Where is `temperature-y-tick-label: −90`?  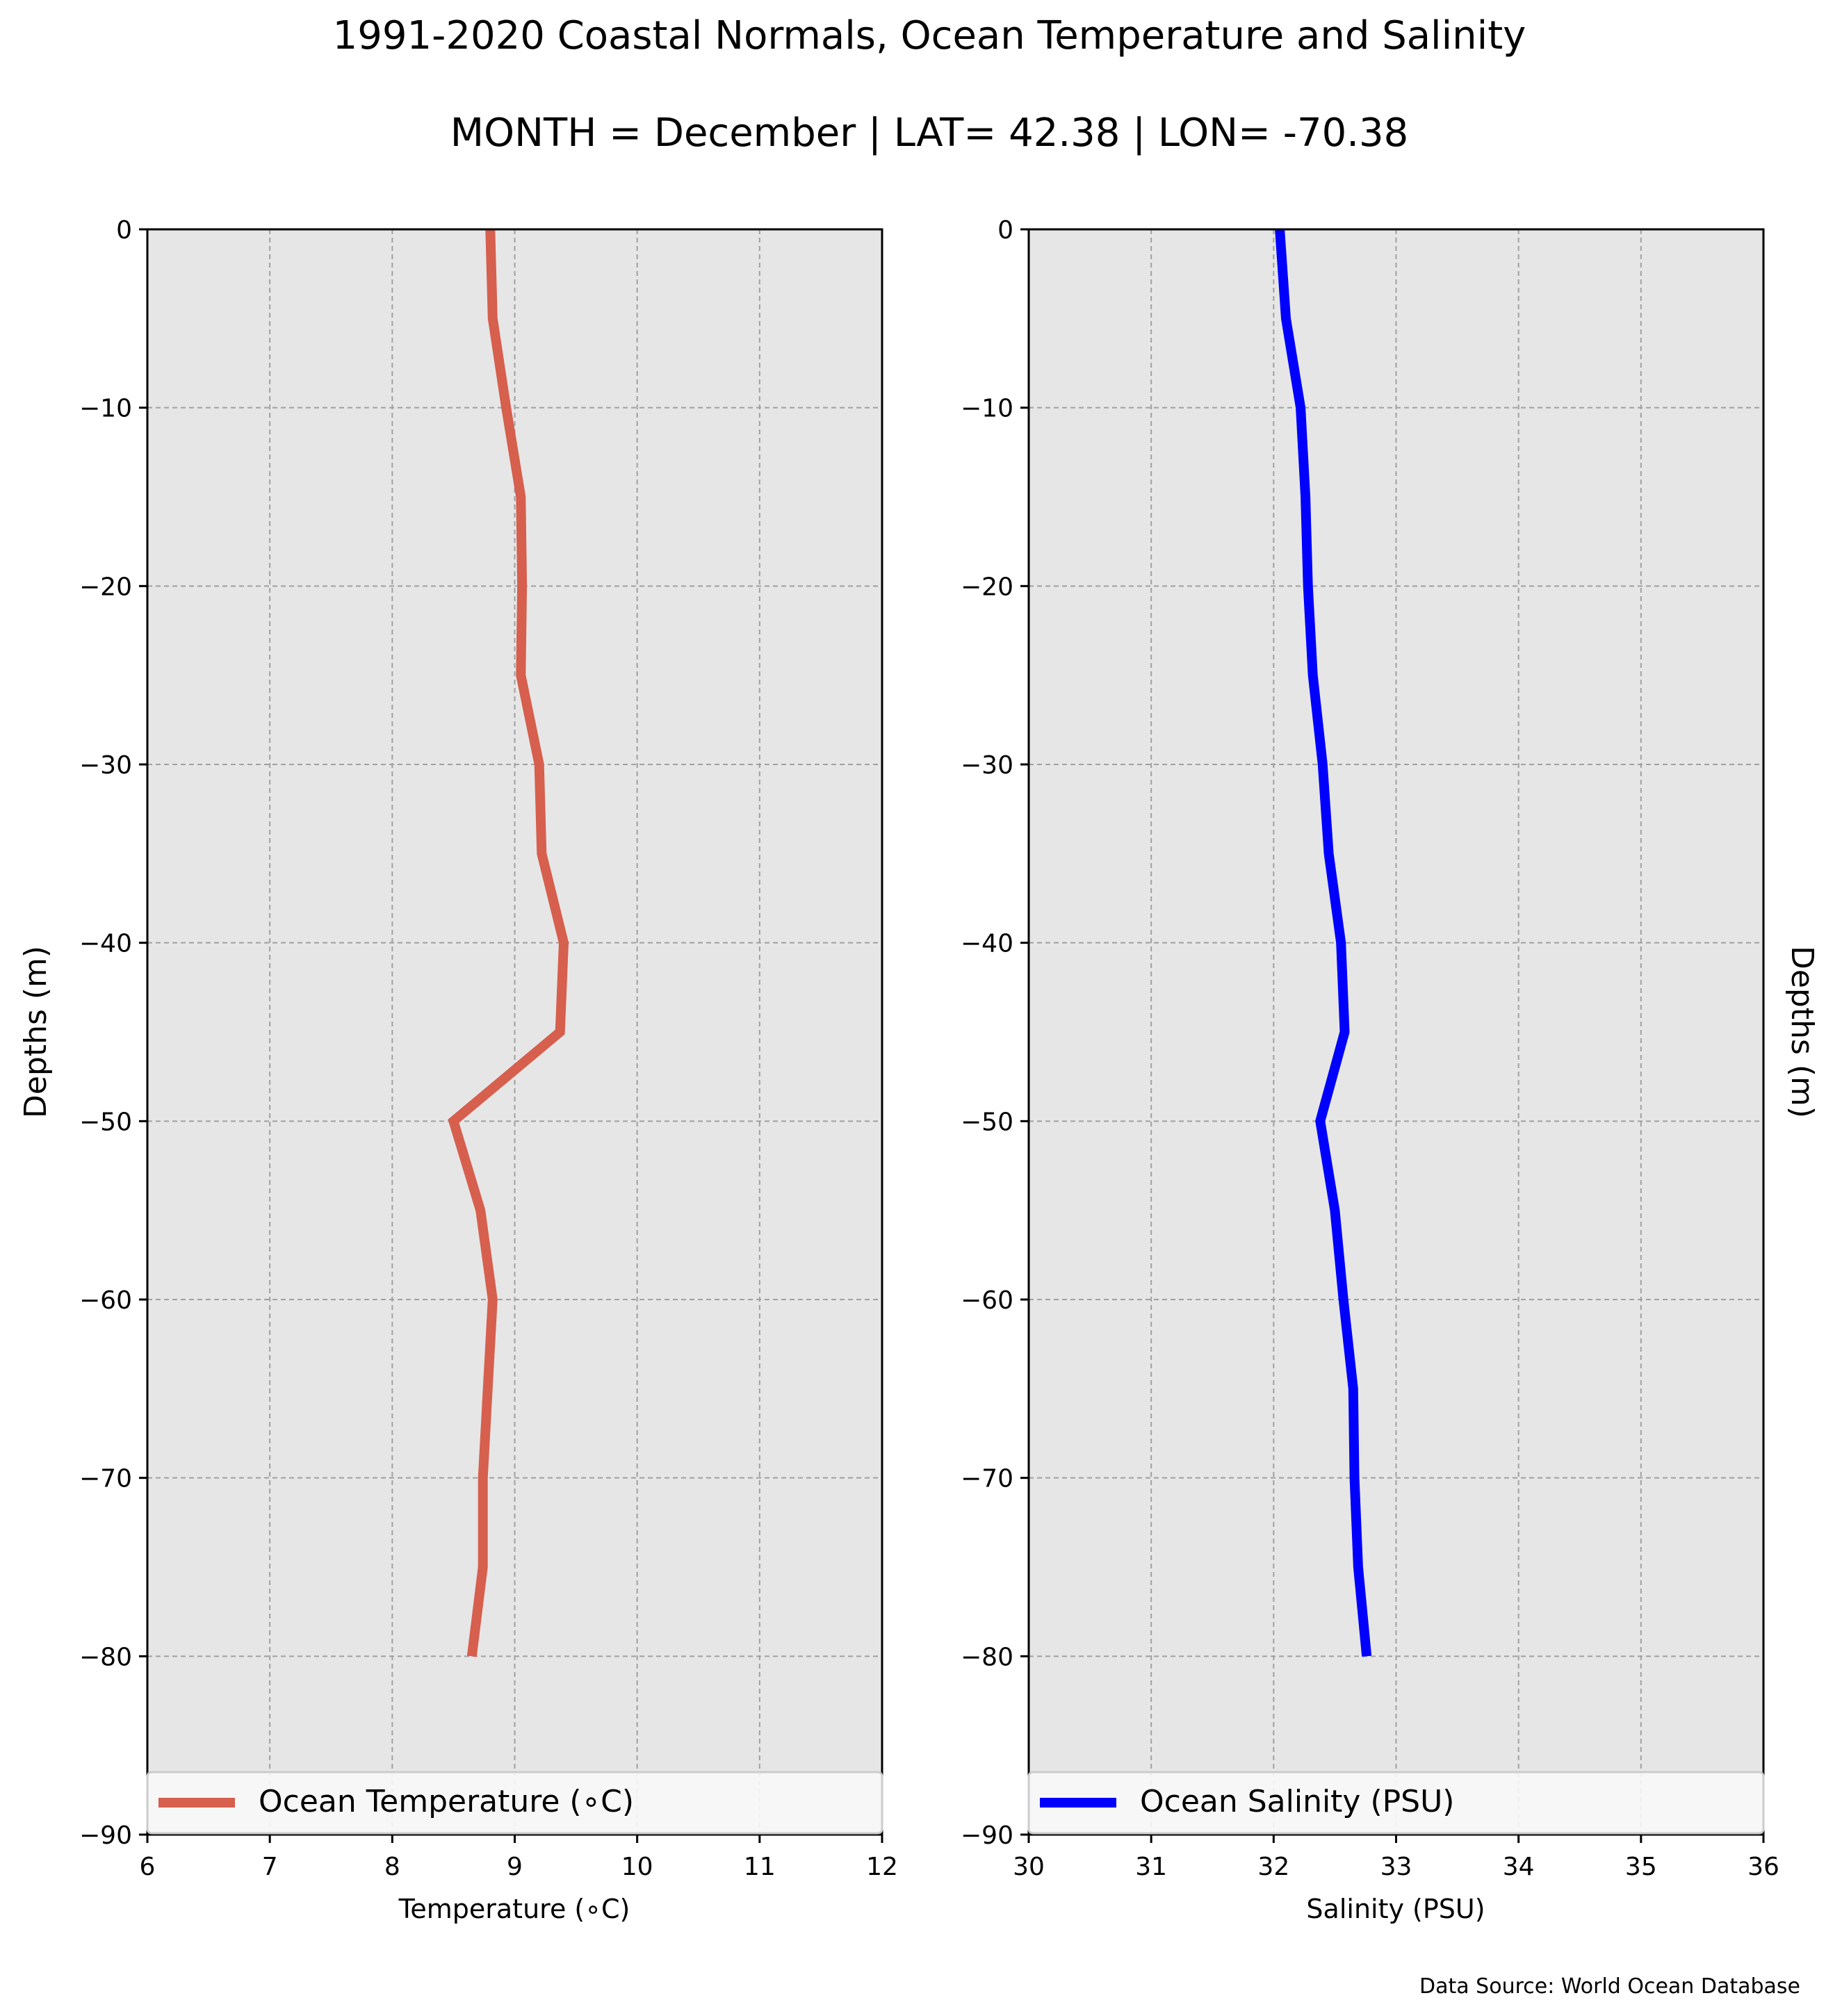 temperature-y-tick-label: −90 is located at coordinates (105, 1836).